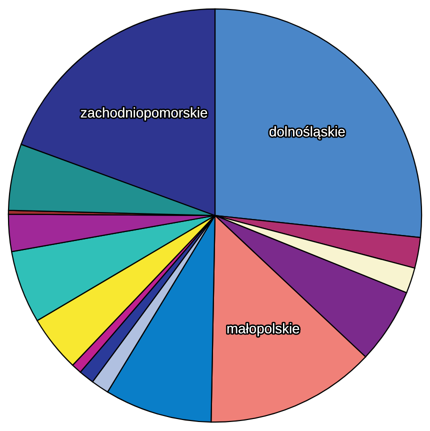 The image size is (430, 431). Describe the element at coordinates (307, 133) in the screenshot. I see `slice-label: dolnośląskie` at that location.